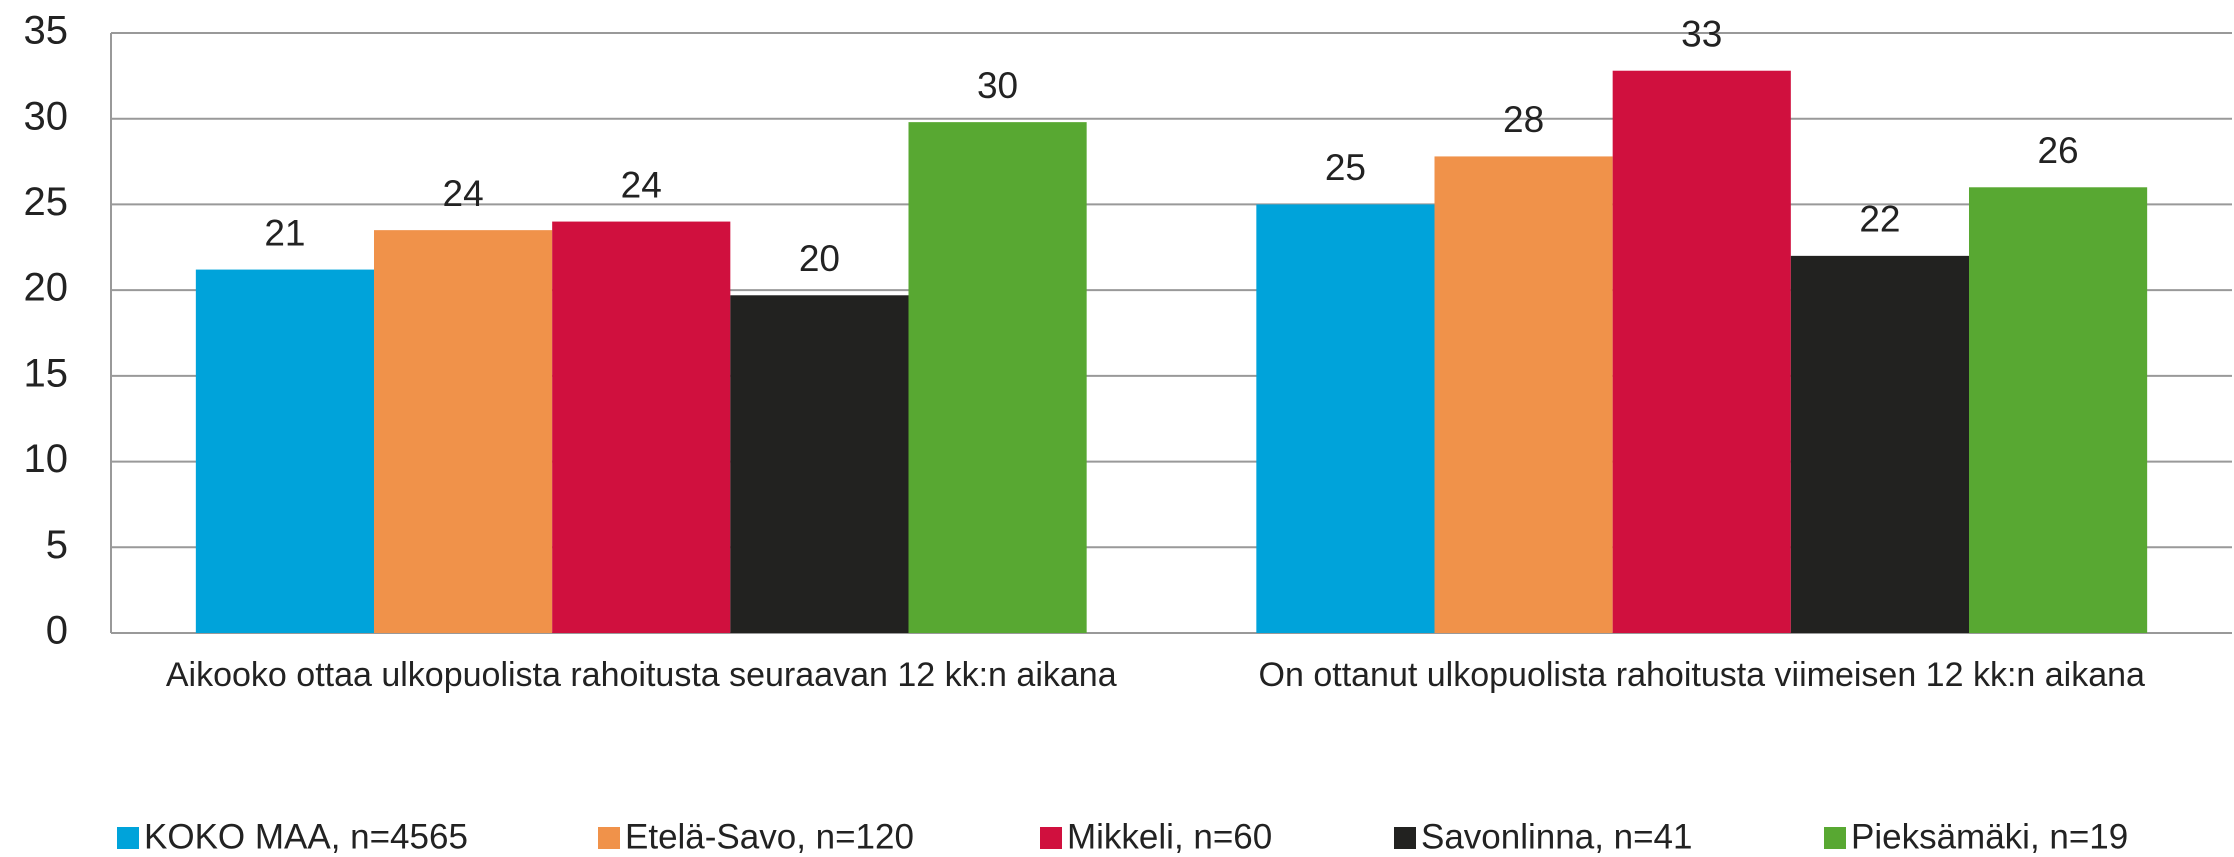 The height and width of the screenshot is (857, 2234). I want to click on y-tick-label: 35, so click(46, 31).